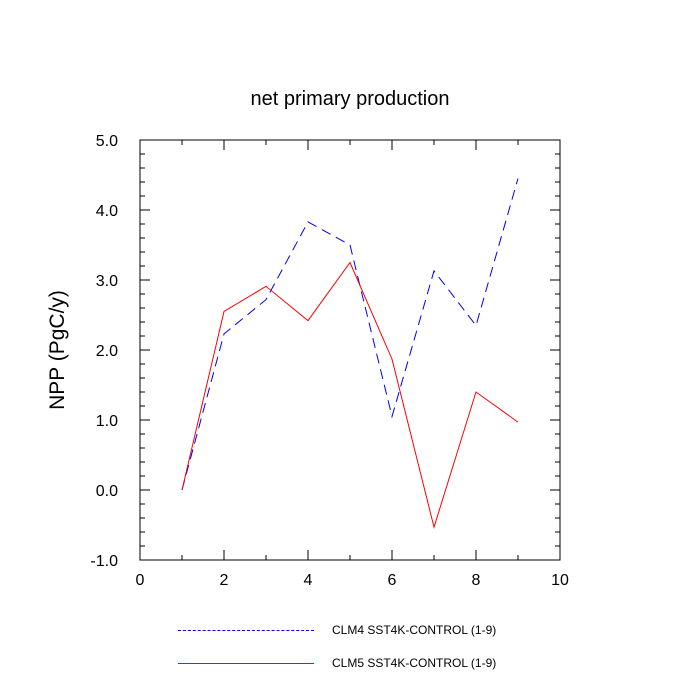 This screenshot has width=700, height=700. Describe the element at coordinates (224, 580) in the screenshot. I see `x-tick-label: 2` at that location.